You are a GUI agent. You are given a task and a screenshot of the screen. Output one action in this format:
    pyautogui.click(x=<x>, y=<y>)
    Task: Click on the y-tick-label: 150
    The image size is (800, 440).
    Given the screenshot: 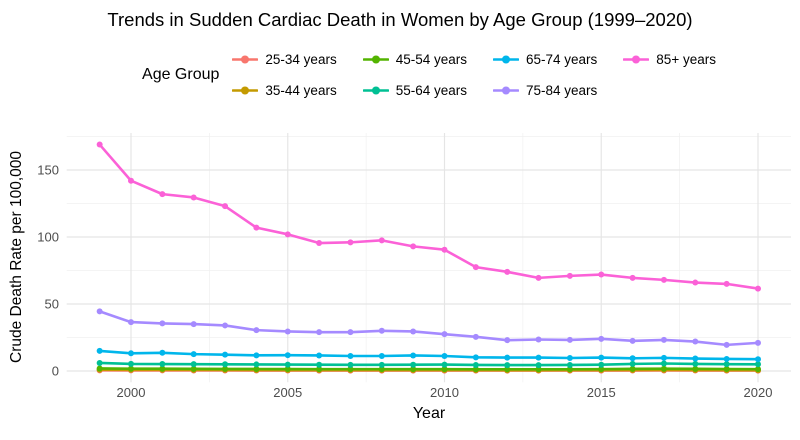 What is the action you would take?
    pyautogui.click(x=48, y=170)
    